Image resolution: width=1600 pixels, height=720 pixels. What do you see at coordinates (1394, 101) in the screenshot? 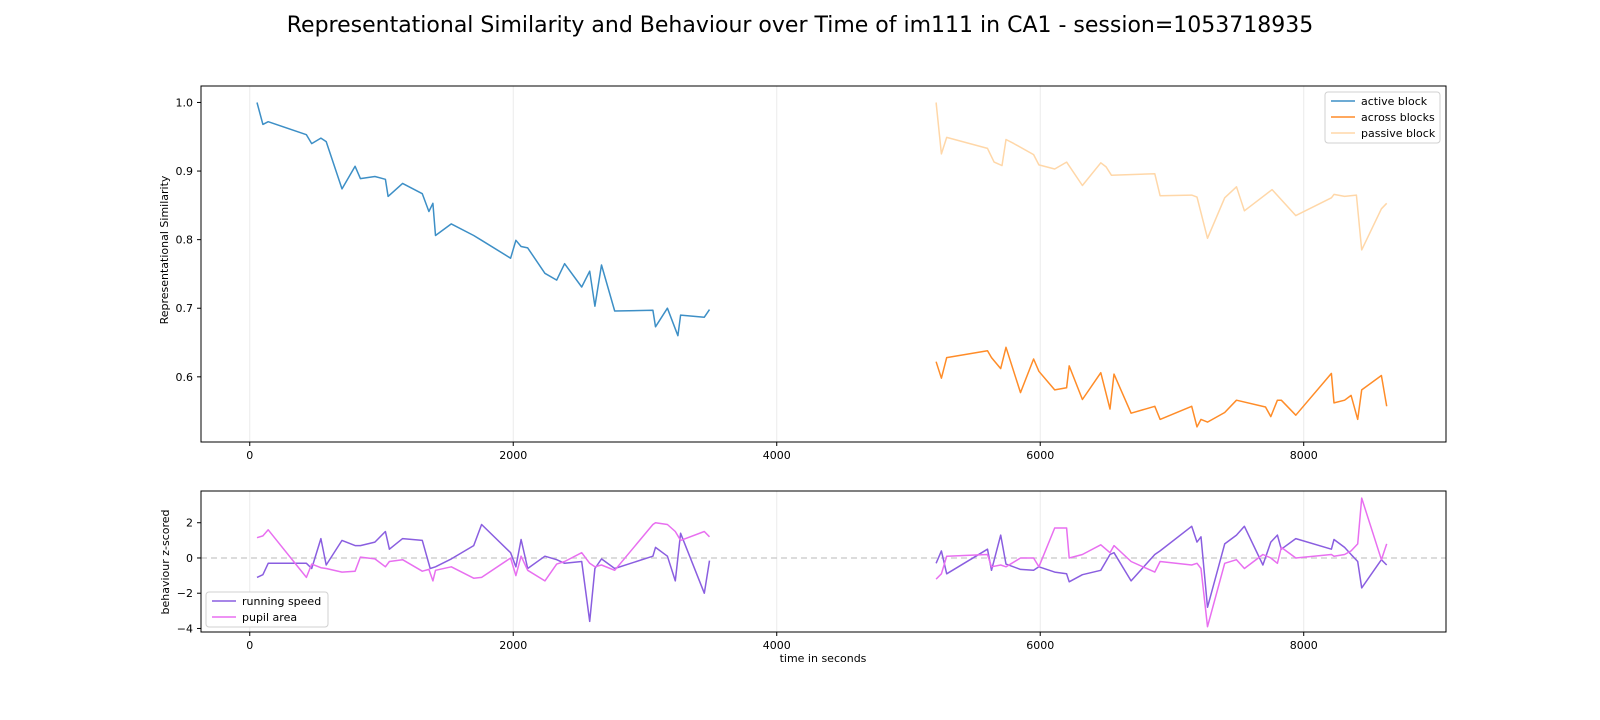
I see `legend-label-active-block: active block` at bounding box center [1394, 101].